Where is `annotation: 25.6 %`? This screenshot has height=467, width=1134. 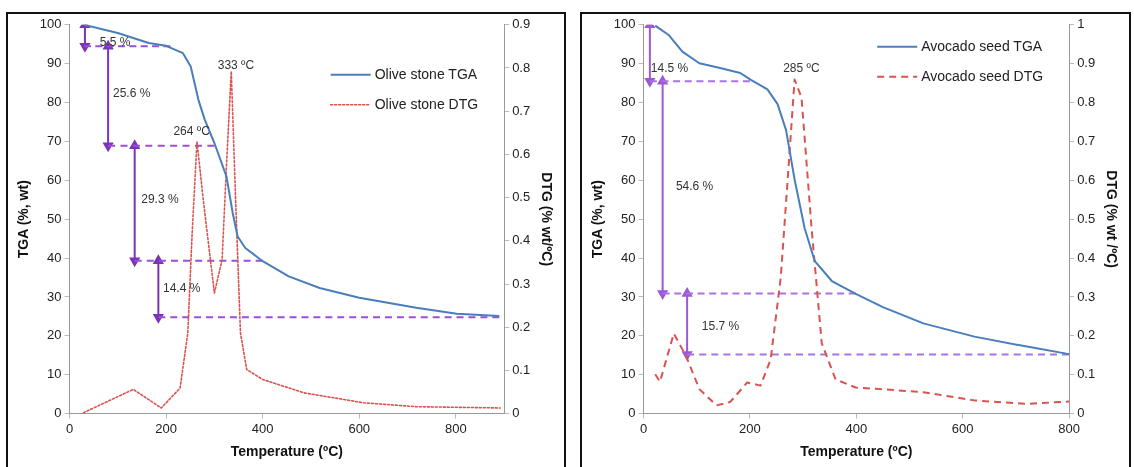
annotation: 25.6 % is located at coordinates (131, 92).